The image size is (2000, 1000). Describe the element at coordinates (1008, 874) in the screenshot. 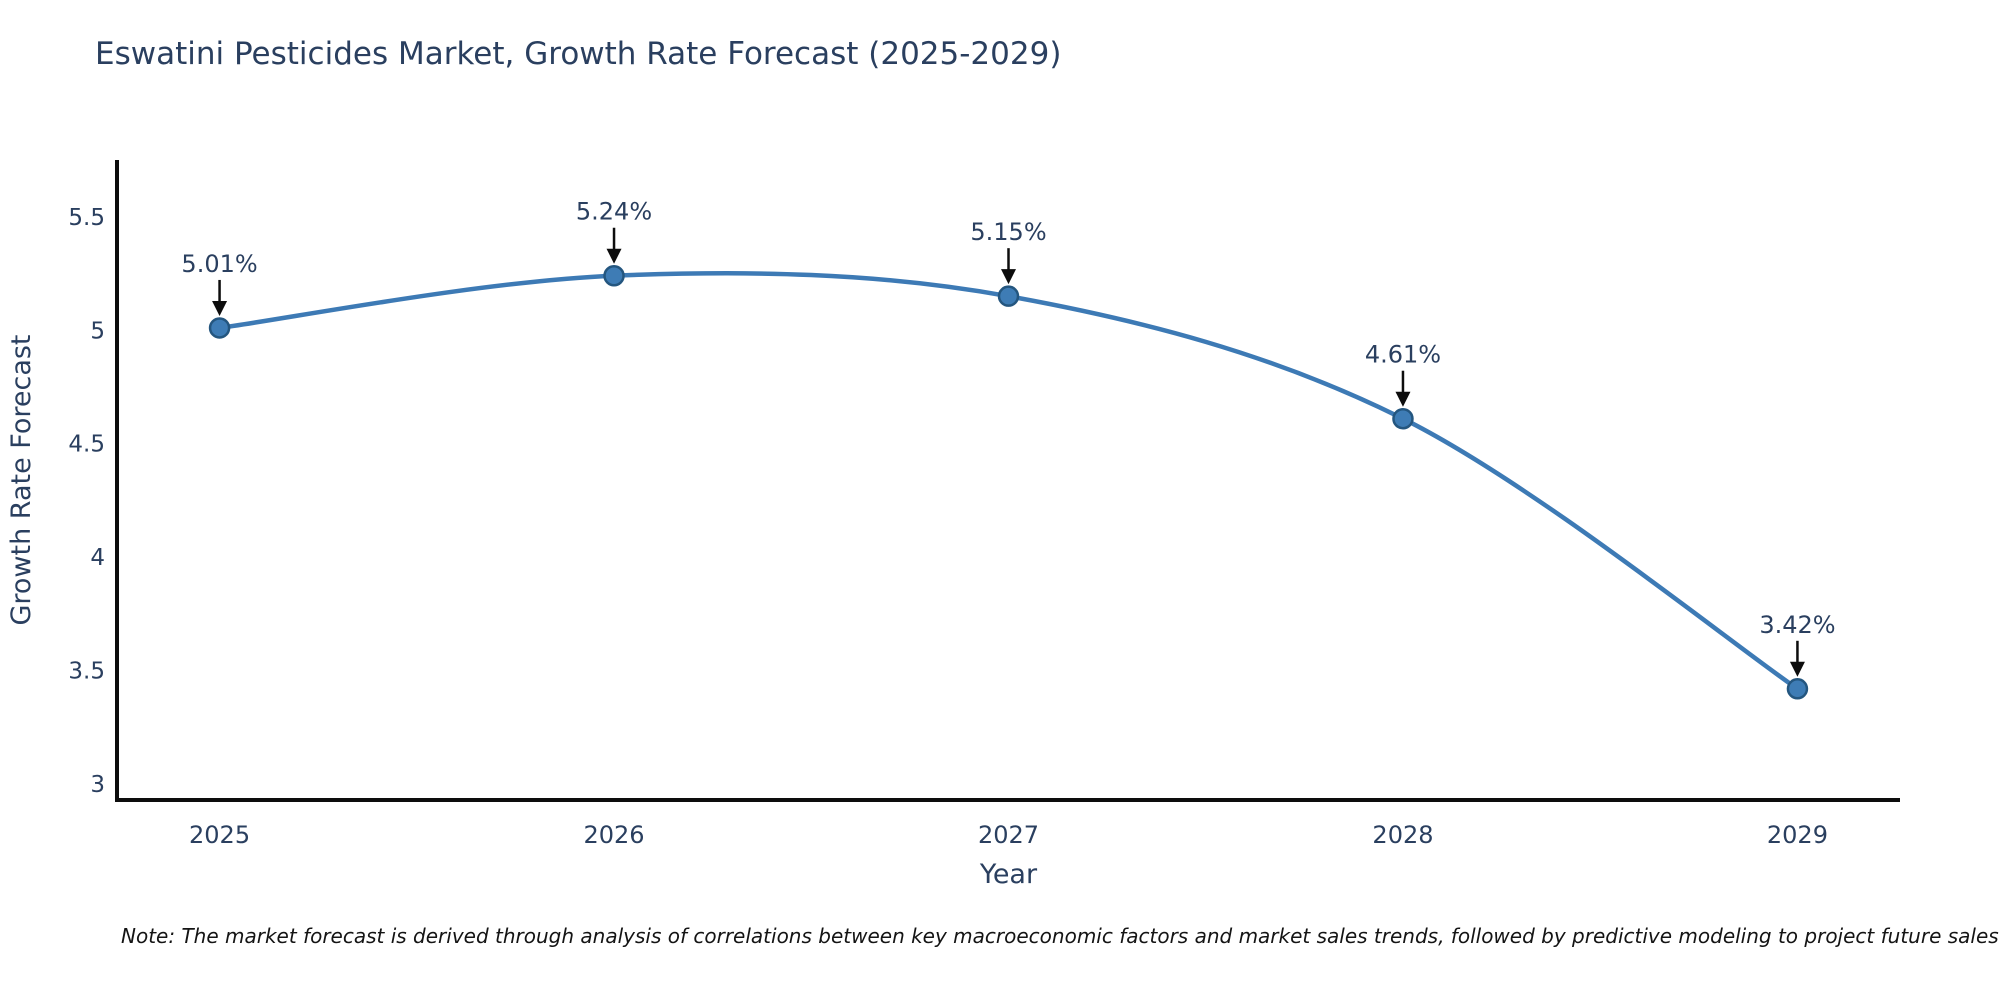

I see `x-axis-title: Year` at that location.